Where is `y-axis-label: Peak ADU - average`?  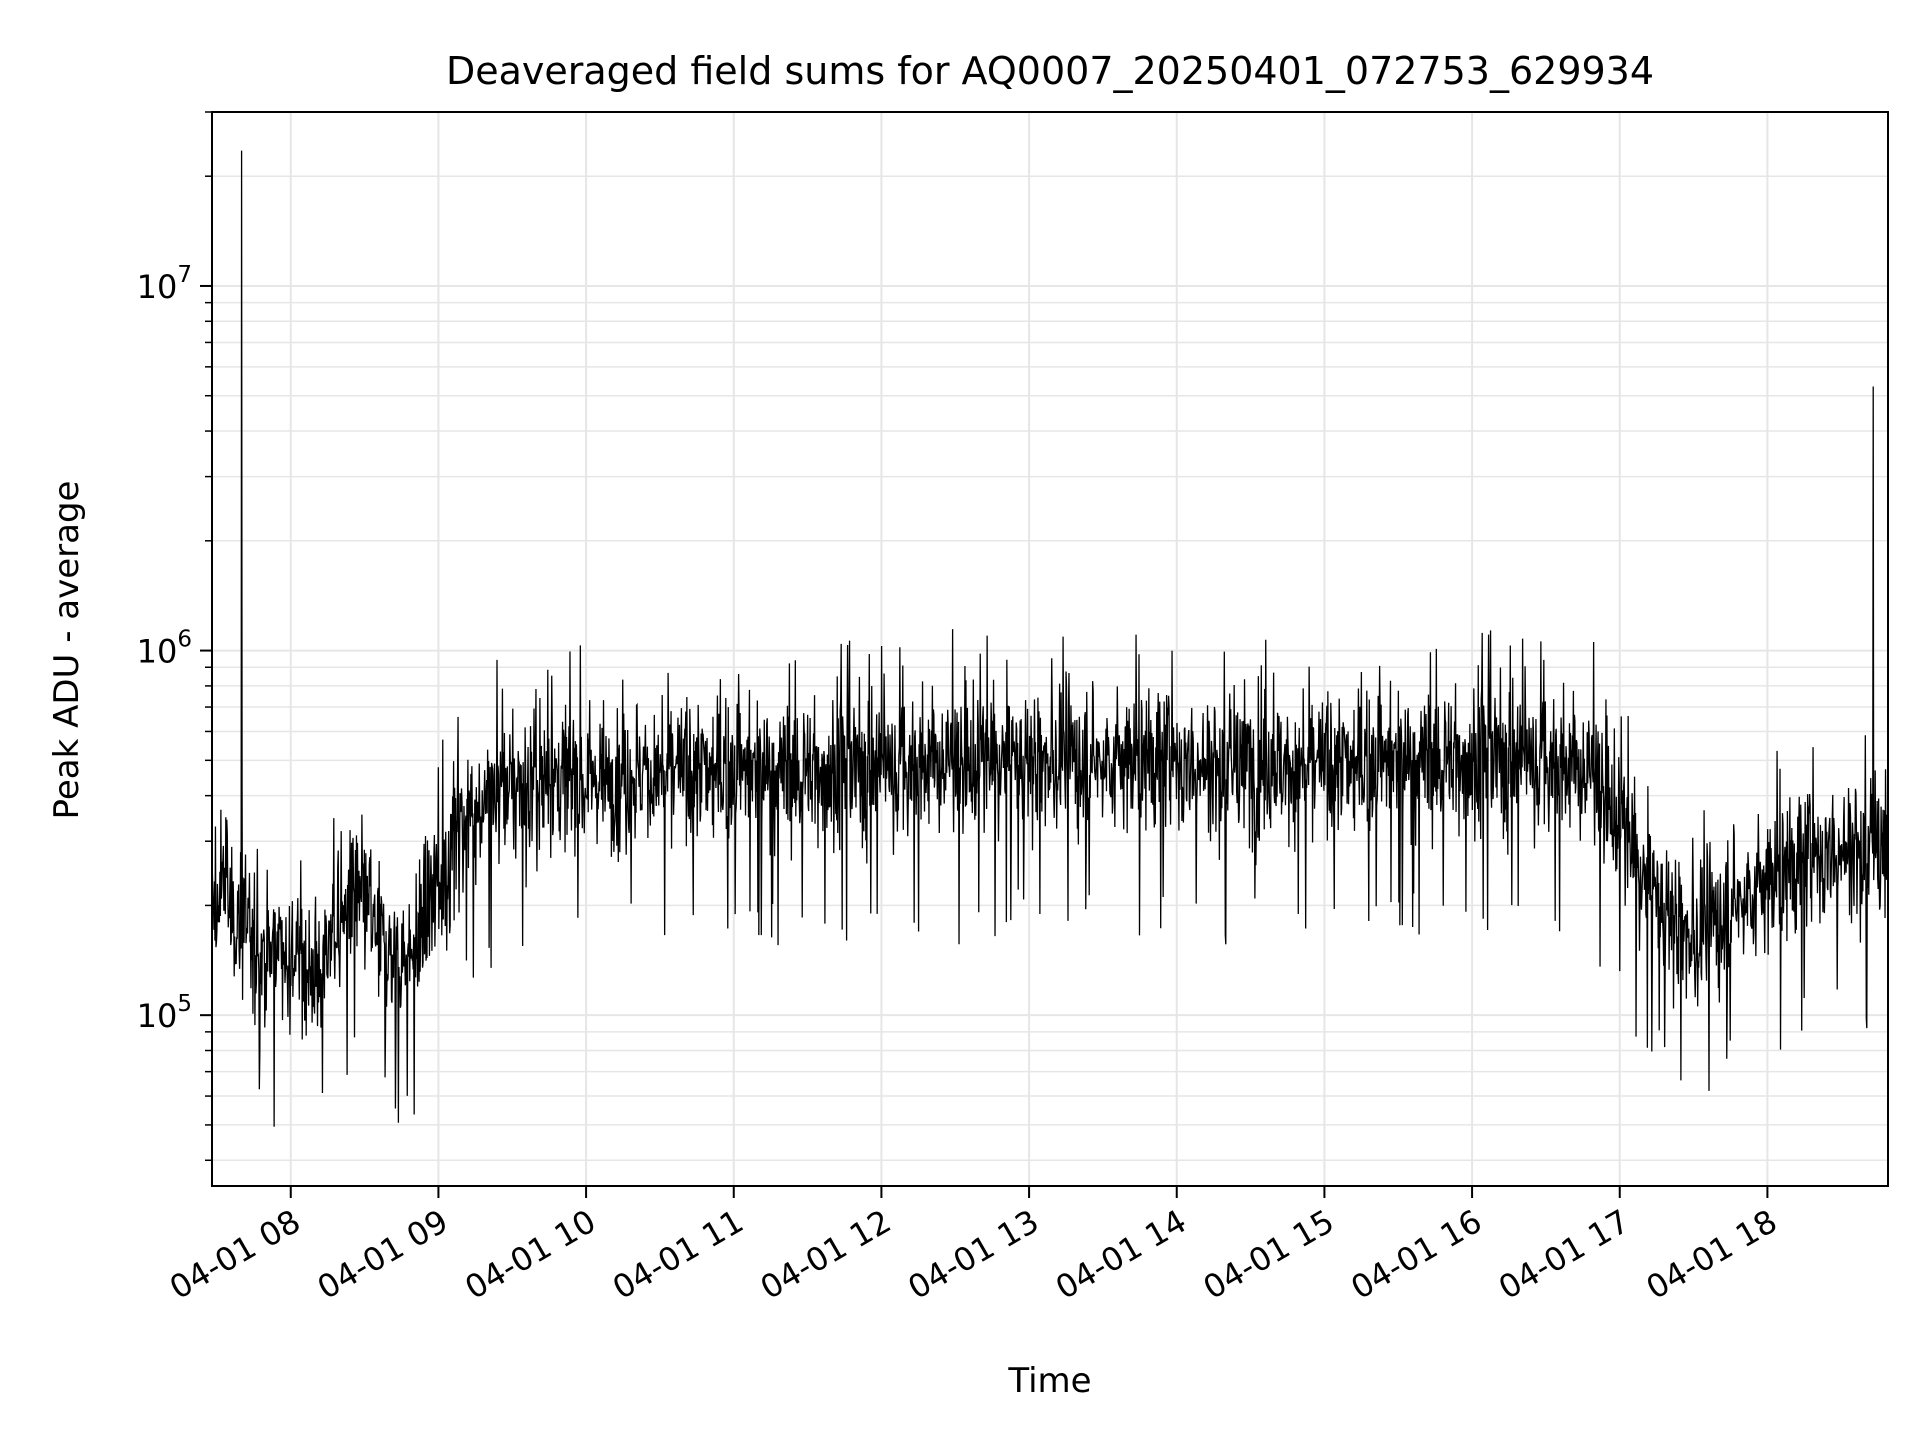 y-axis-label: Peak ADU - average is located at coordinates (67, 650).